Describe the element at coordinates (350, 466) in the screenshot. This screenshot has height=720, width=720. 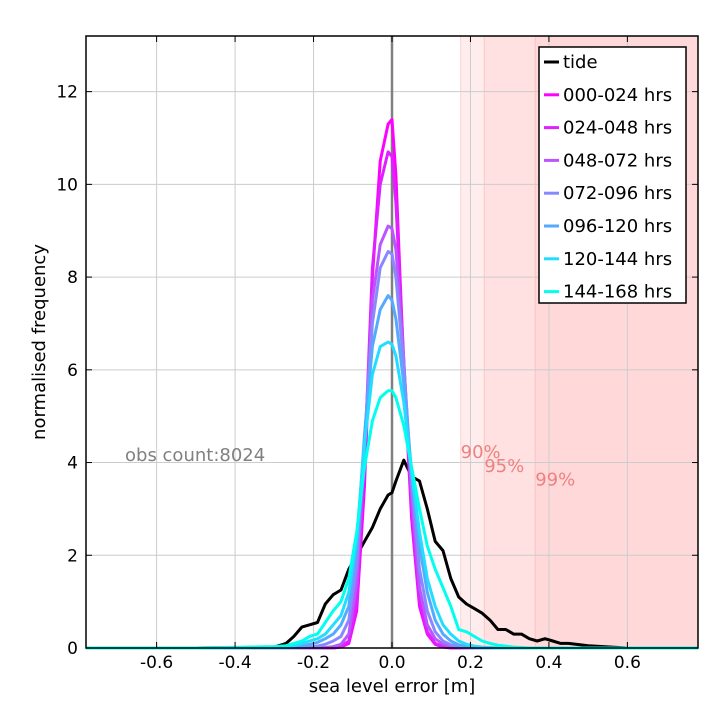
I see `annotations: obs count:8024 90%95% 99%` at that location.